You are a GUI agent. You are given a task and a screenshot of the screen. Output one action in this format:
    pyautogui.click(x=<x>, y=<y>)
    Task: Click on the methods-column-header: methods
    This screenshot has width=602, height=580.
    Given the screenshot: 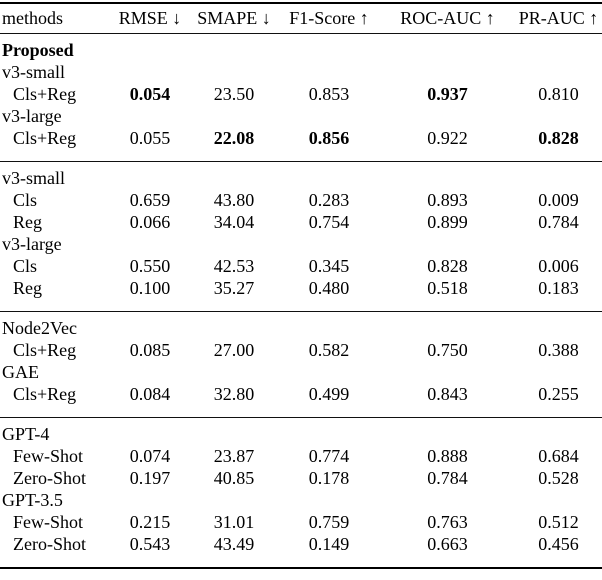 What is the action you would take?
    pyautogui.click(x=32, y=18)
    